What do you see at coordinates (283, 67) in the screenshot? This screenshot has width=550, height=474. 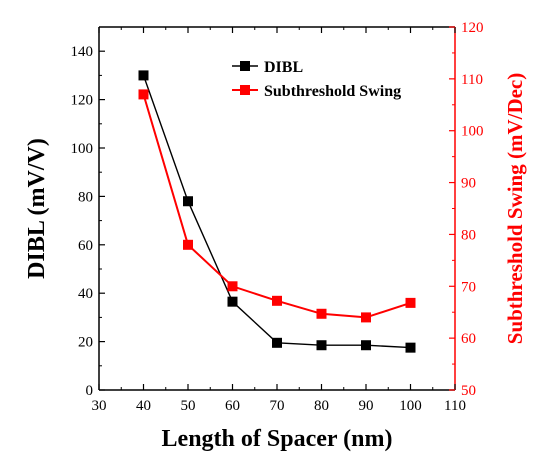 I see `legend-dibl-label: DIBL` at bounding box center [283, 67].